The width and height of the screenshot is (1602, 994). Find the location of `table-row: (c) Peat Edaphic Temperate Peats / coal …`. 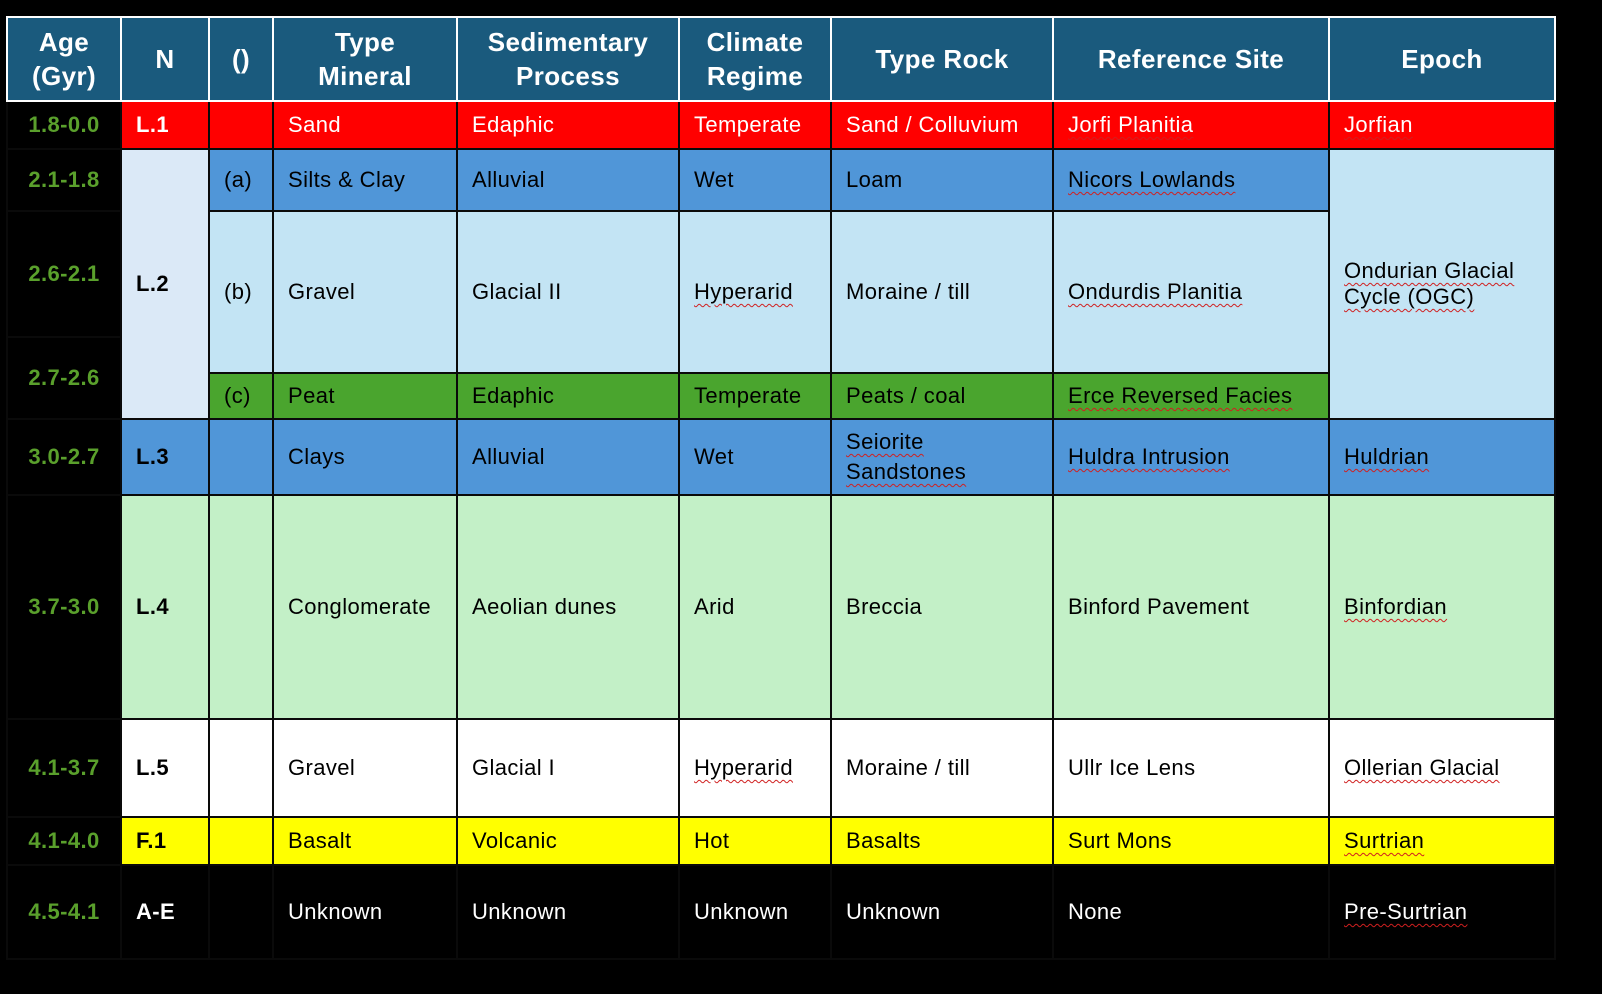

table-row: (c) Peat Edaphic Temperate Peats / coal … is located at coordinates (781, 396).